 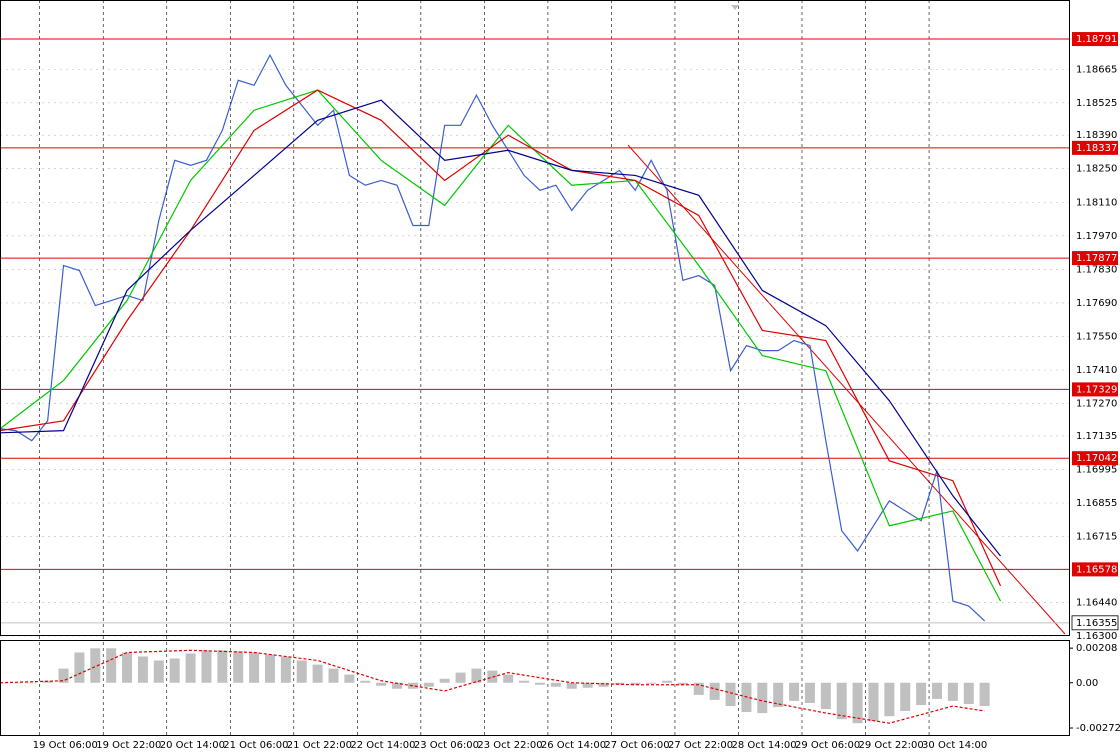 I want to click on x-tick-label: 27 Oct 22:00, so click(x=700, y=745).